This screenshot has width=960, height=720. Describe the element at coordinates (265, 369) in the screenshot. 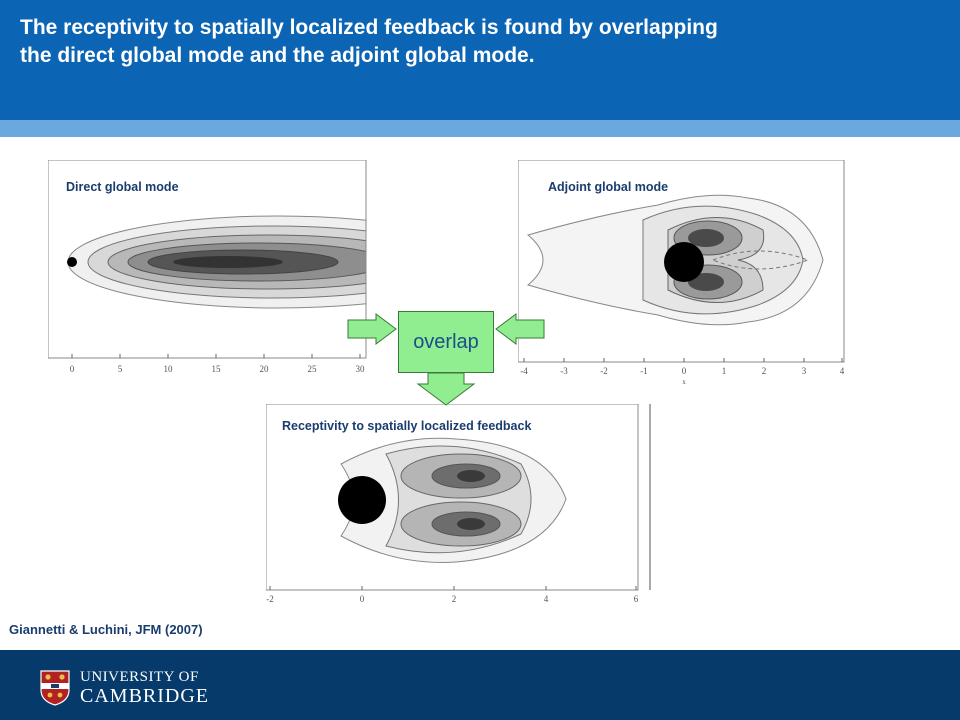

I see `direct-x-tick: 20` at that location.